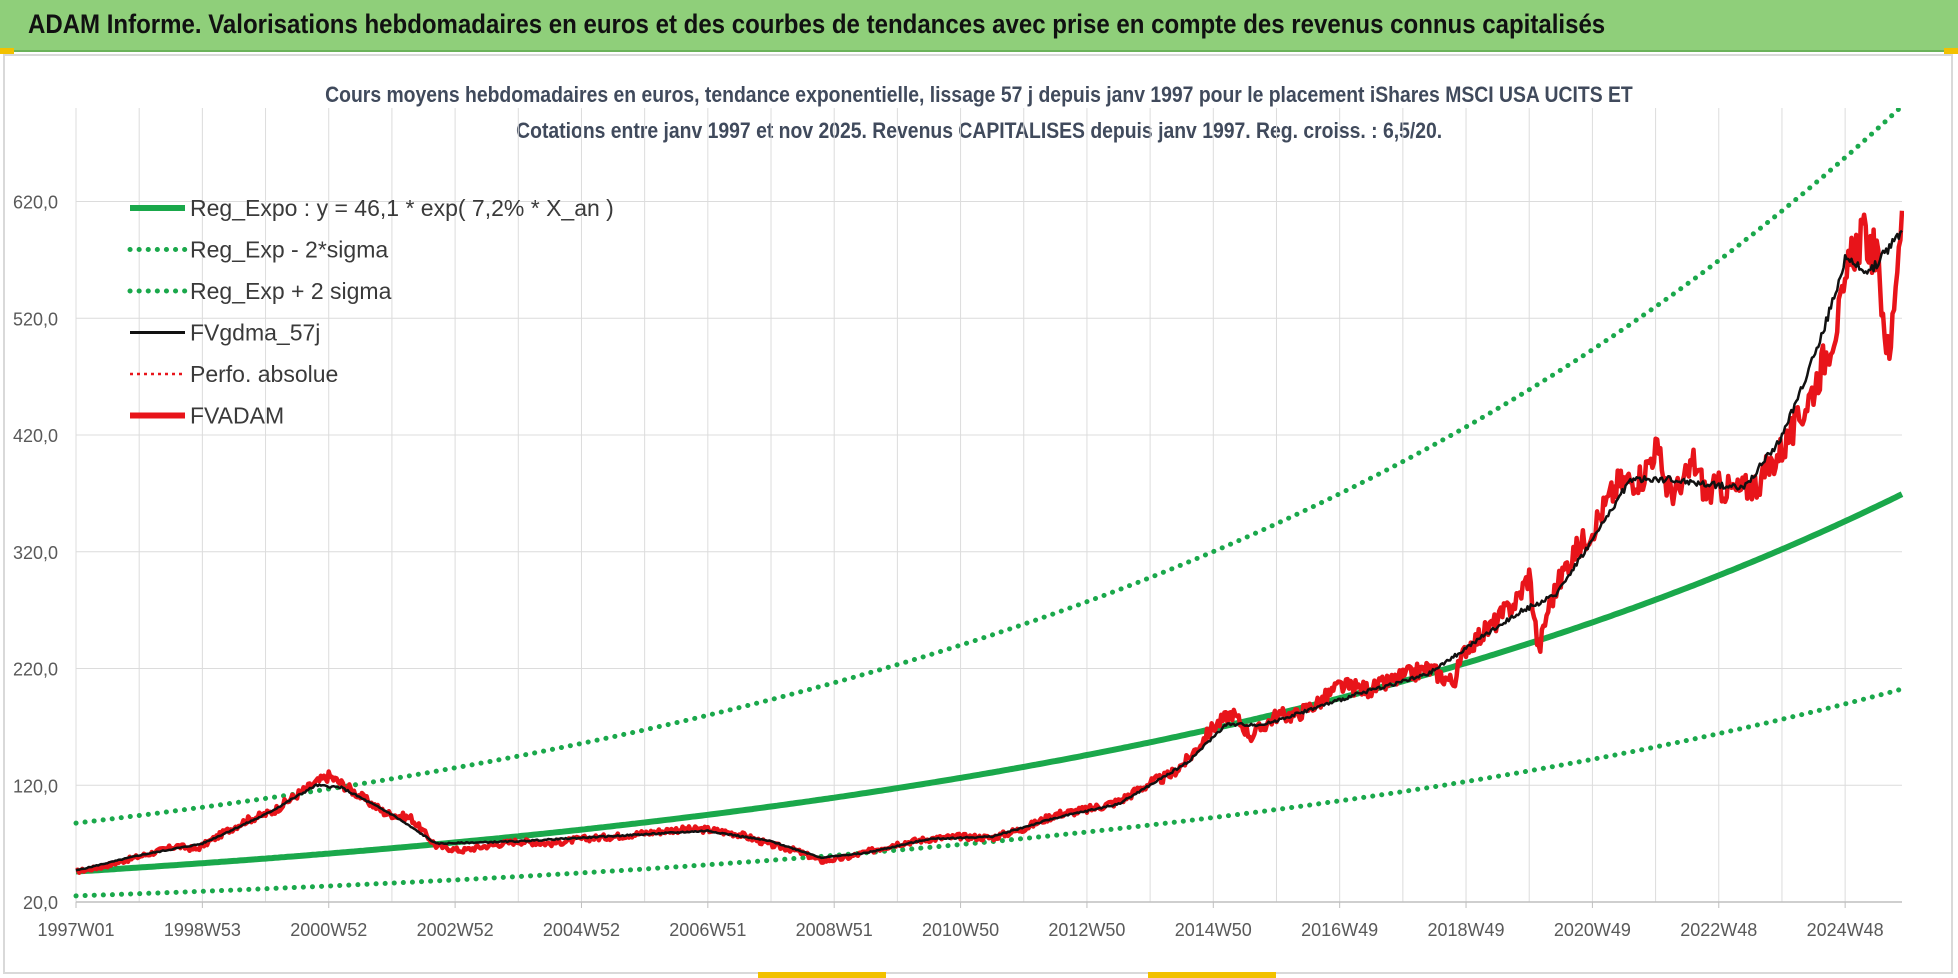 The height and width of the screenshot is (978, 1958). Describe the element at coordinates (35, 670) in the screenshot. I see `y-tick-label: 220,0` at that location.